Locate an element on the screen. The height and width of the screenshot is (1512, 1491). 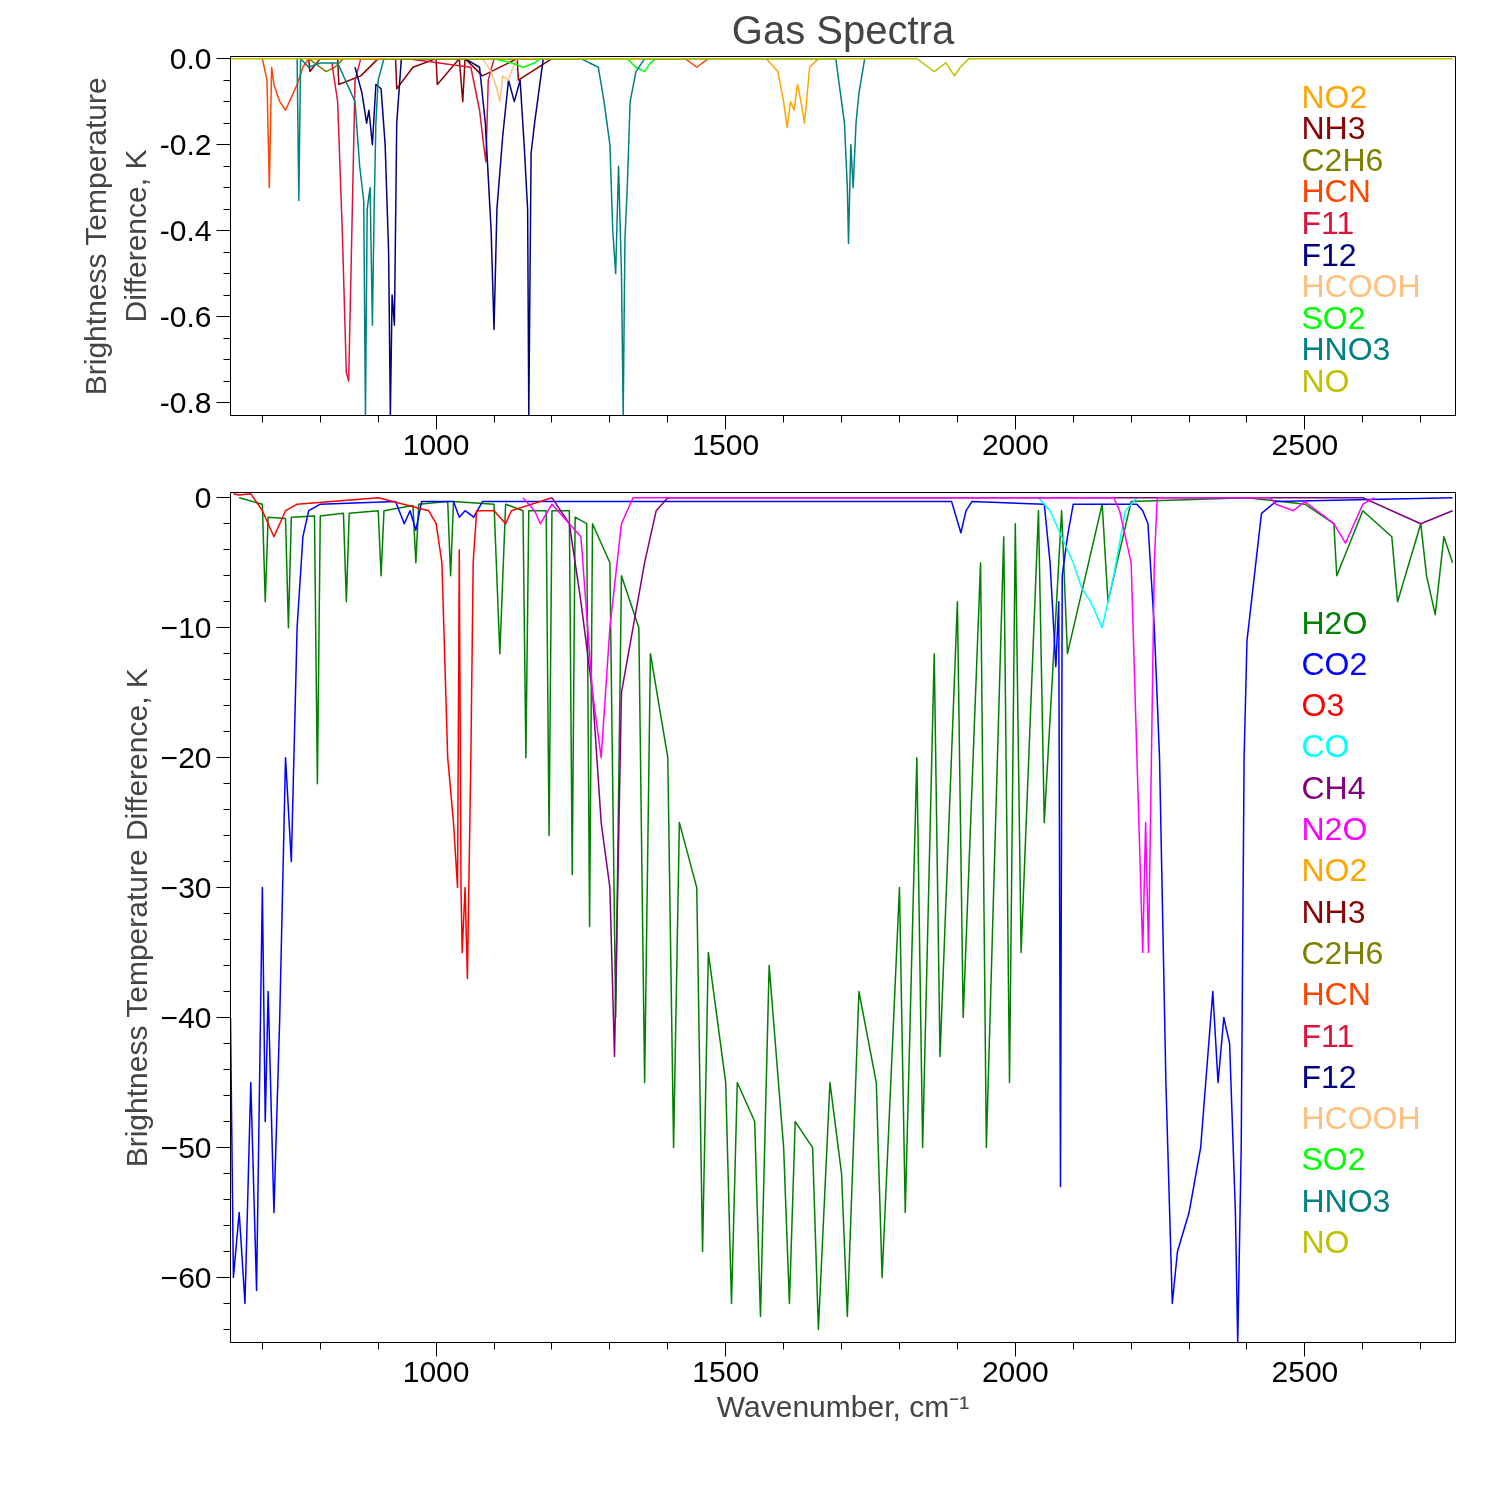
text: CO is located at coordinates (1325, 746).